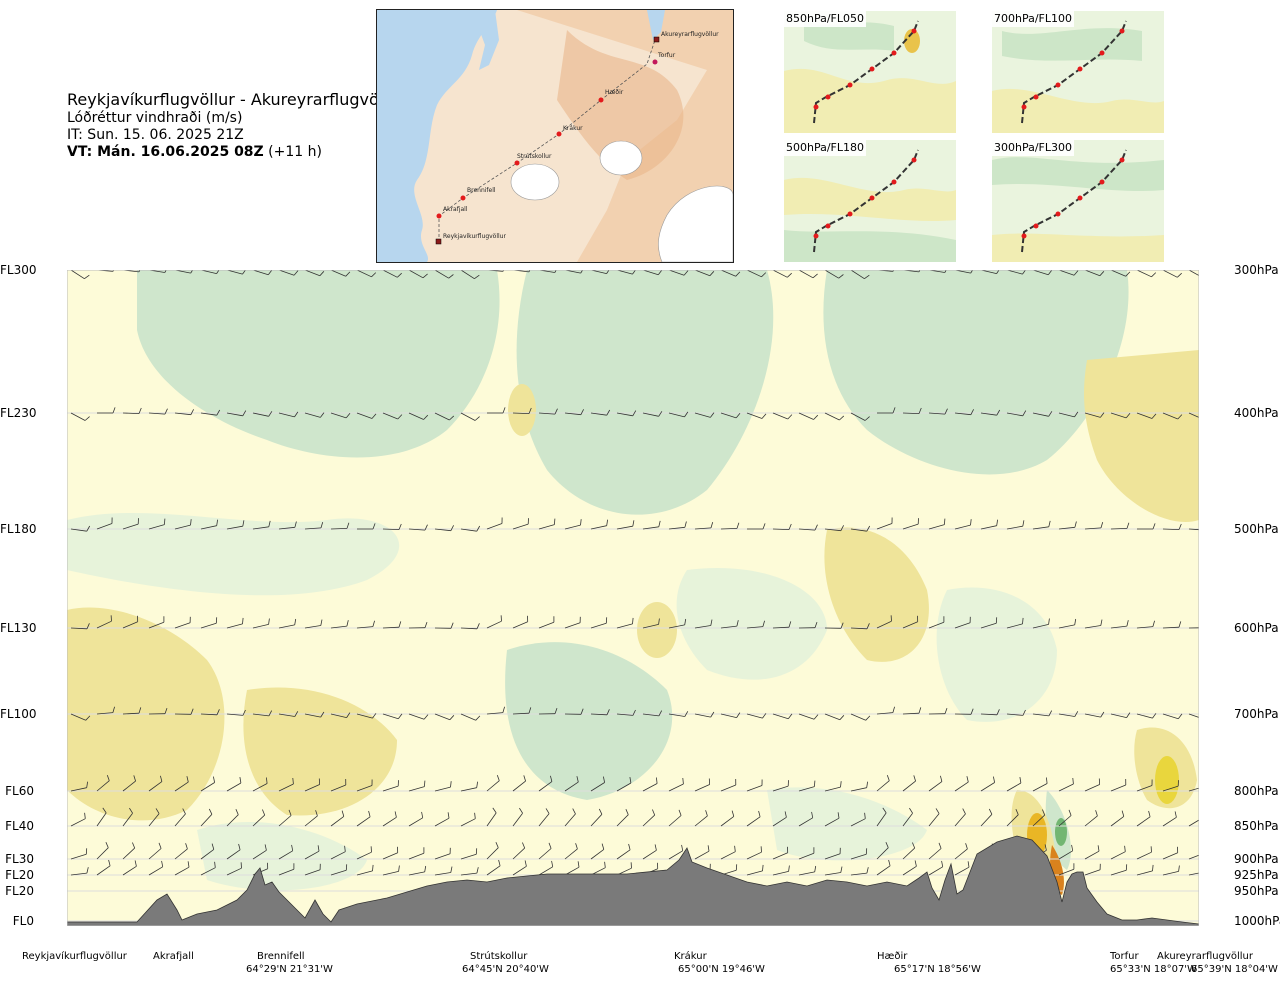  I want to click on waypoint-torfur-coord: 65°33'N 18°07'W, so click(1153, 969).